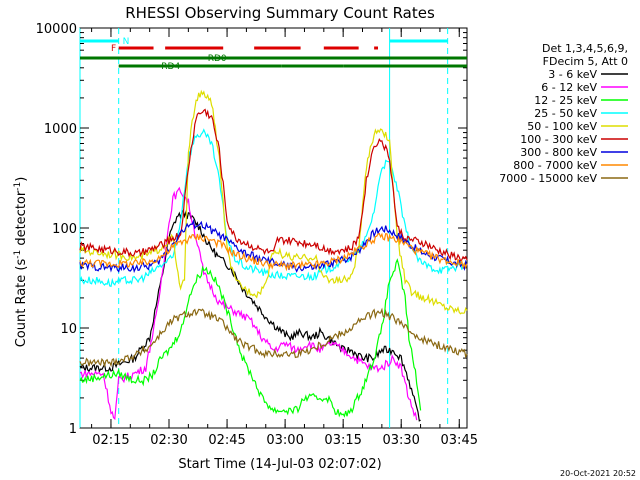  Describe the element at coordinates (170, 67) in the screenshot. I see `state-label-rd4: RD4` at that location.